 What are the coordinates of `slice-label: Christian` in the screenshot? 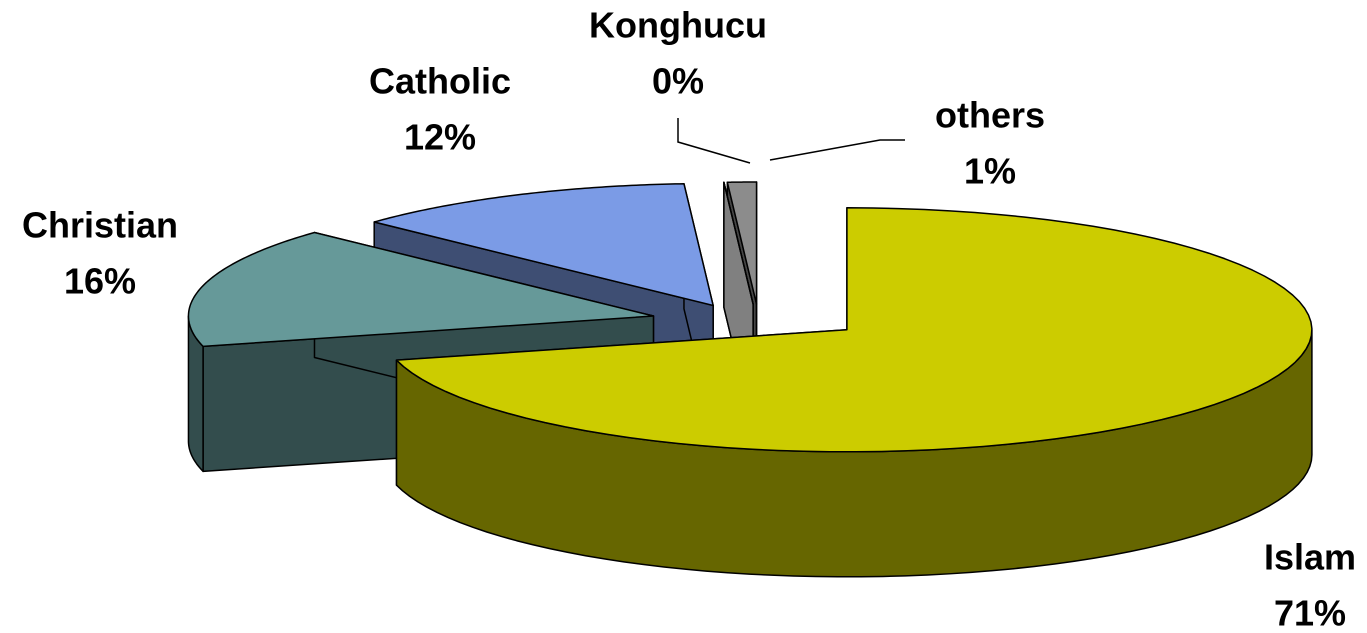 It's located at (100, 225).